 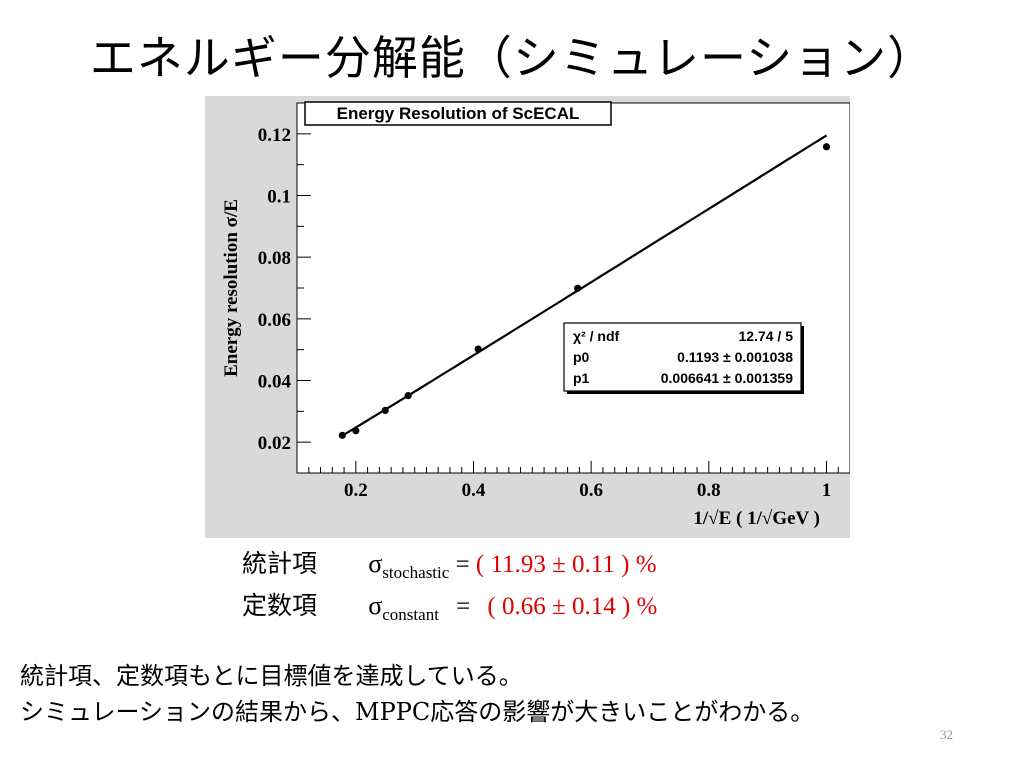 I want to click on x-tick-label: 0.6, so click(x=591, y=490).